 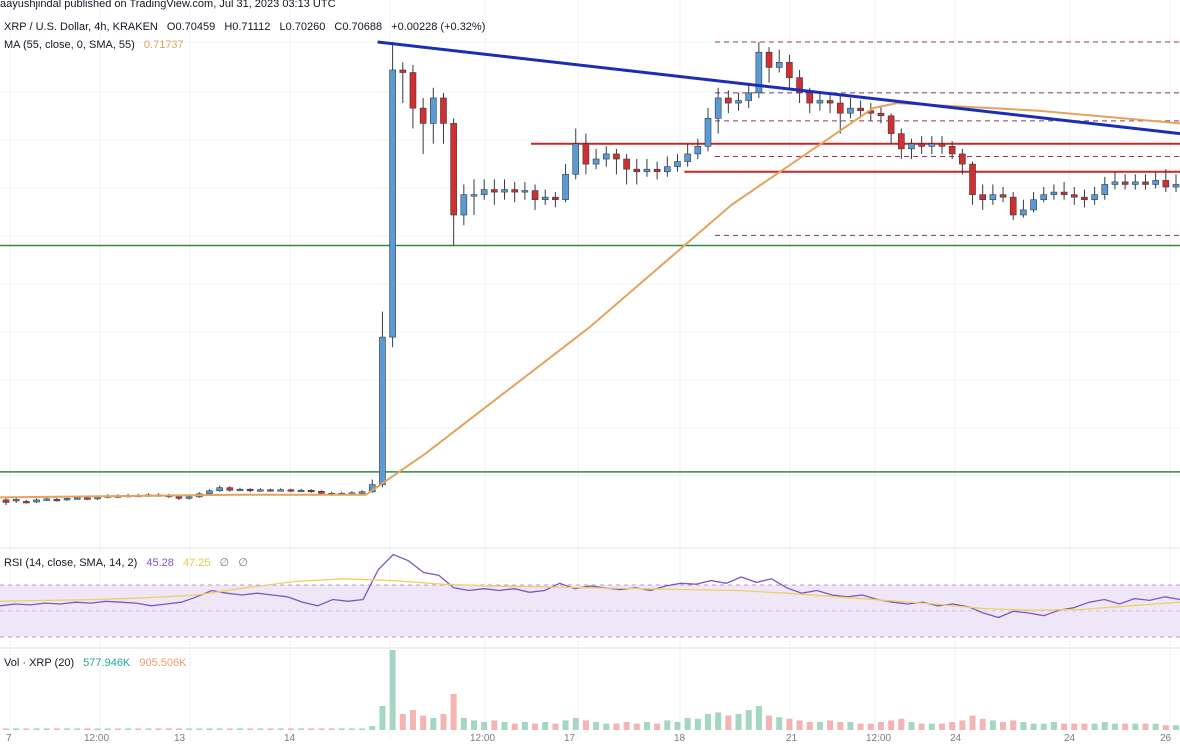 What do you see at coordinates (1070, 738) in the screenshot?
I see `x-tick-label: 24` at bounding box center [1070, 738].